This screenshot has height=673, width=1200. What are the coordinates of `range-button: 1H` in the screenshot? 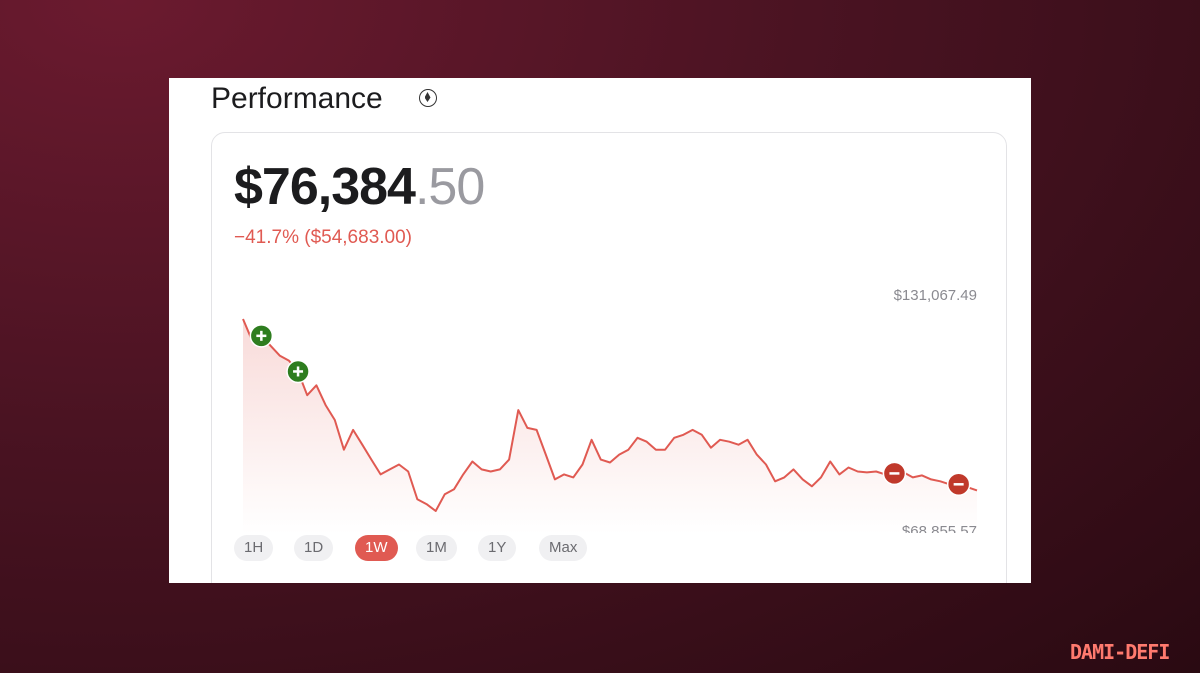 It's located at (254, 548).